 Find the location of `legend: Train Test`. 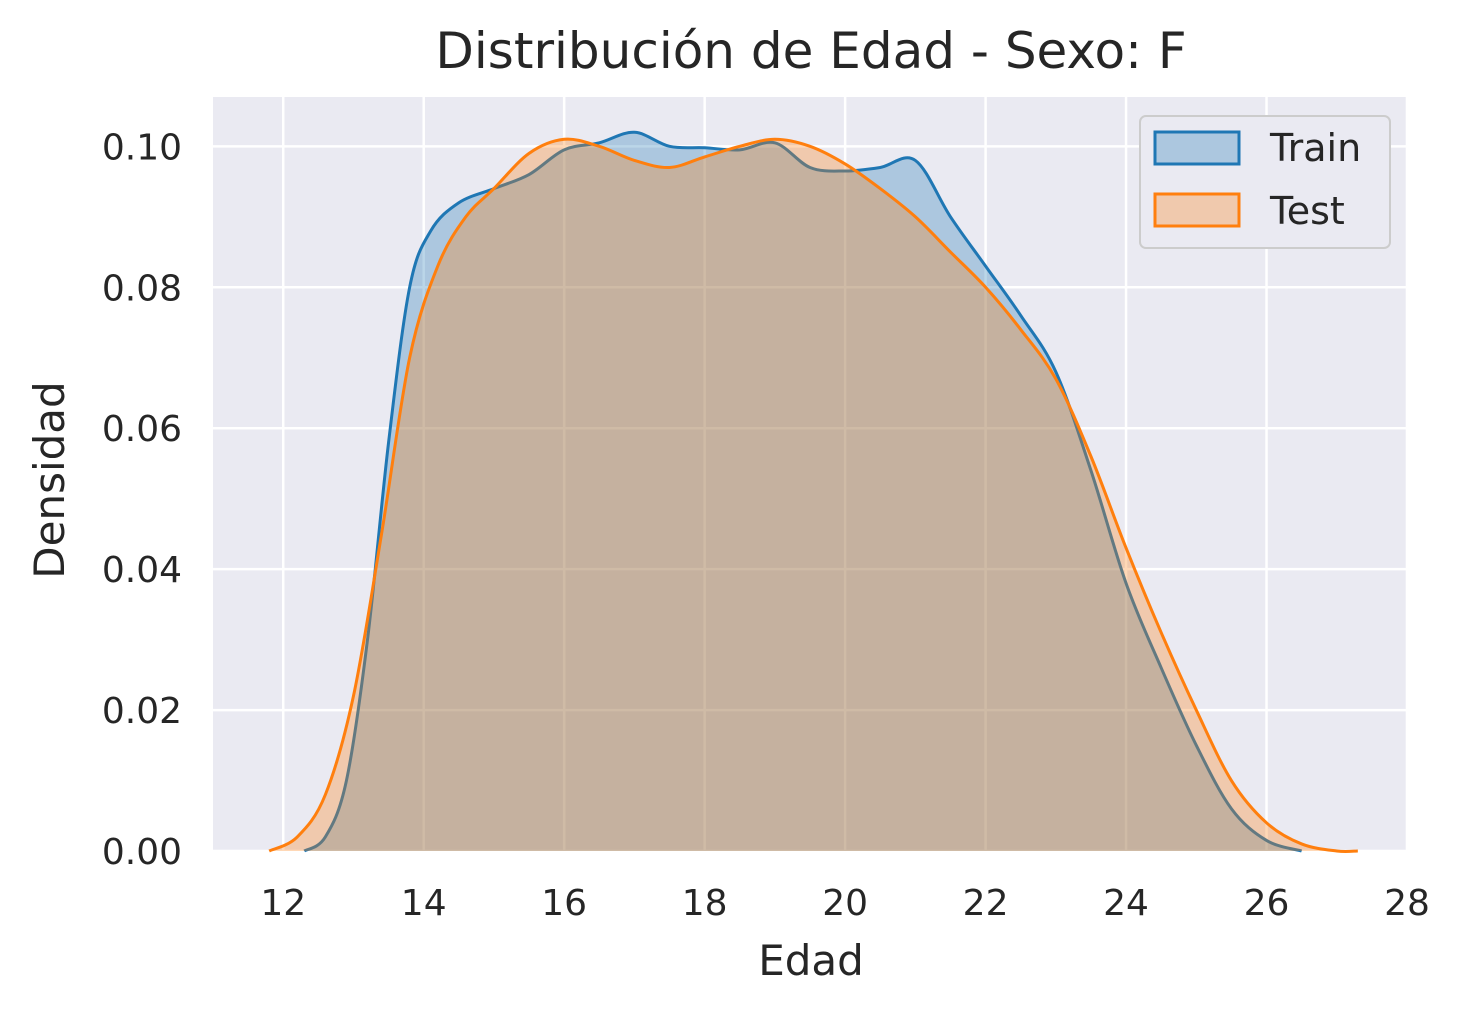

legend: Train Test is located at coordinates (1265, 182).